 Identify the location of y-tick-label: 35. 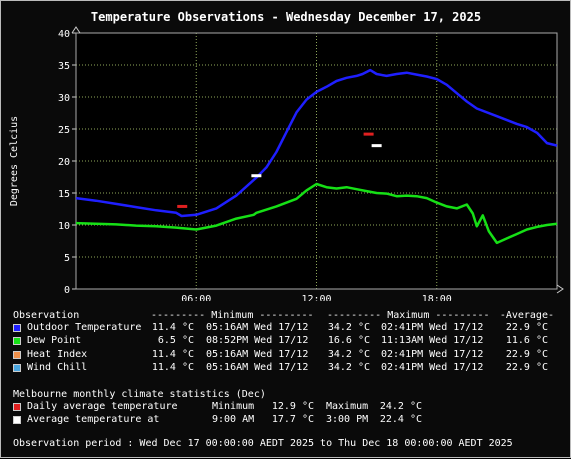
(64, 66).